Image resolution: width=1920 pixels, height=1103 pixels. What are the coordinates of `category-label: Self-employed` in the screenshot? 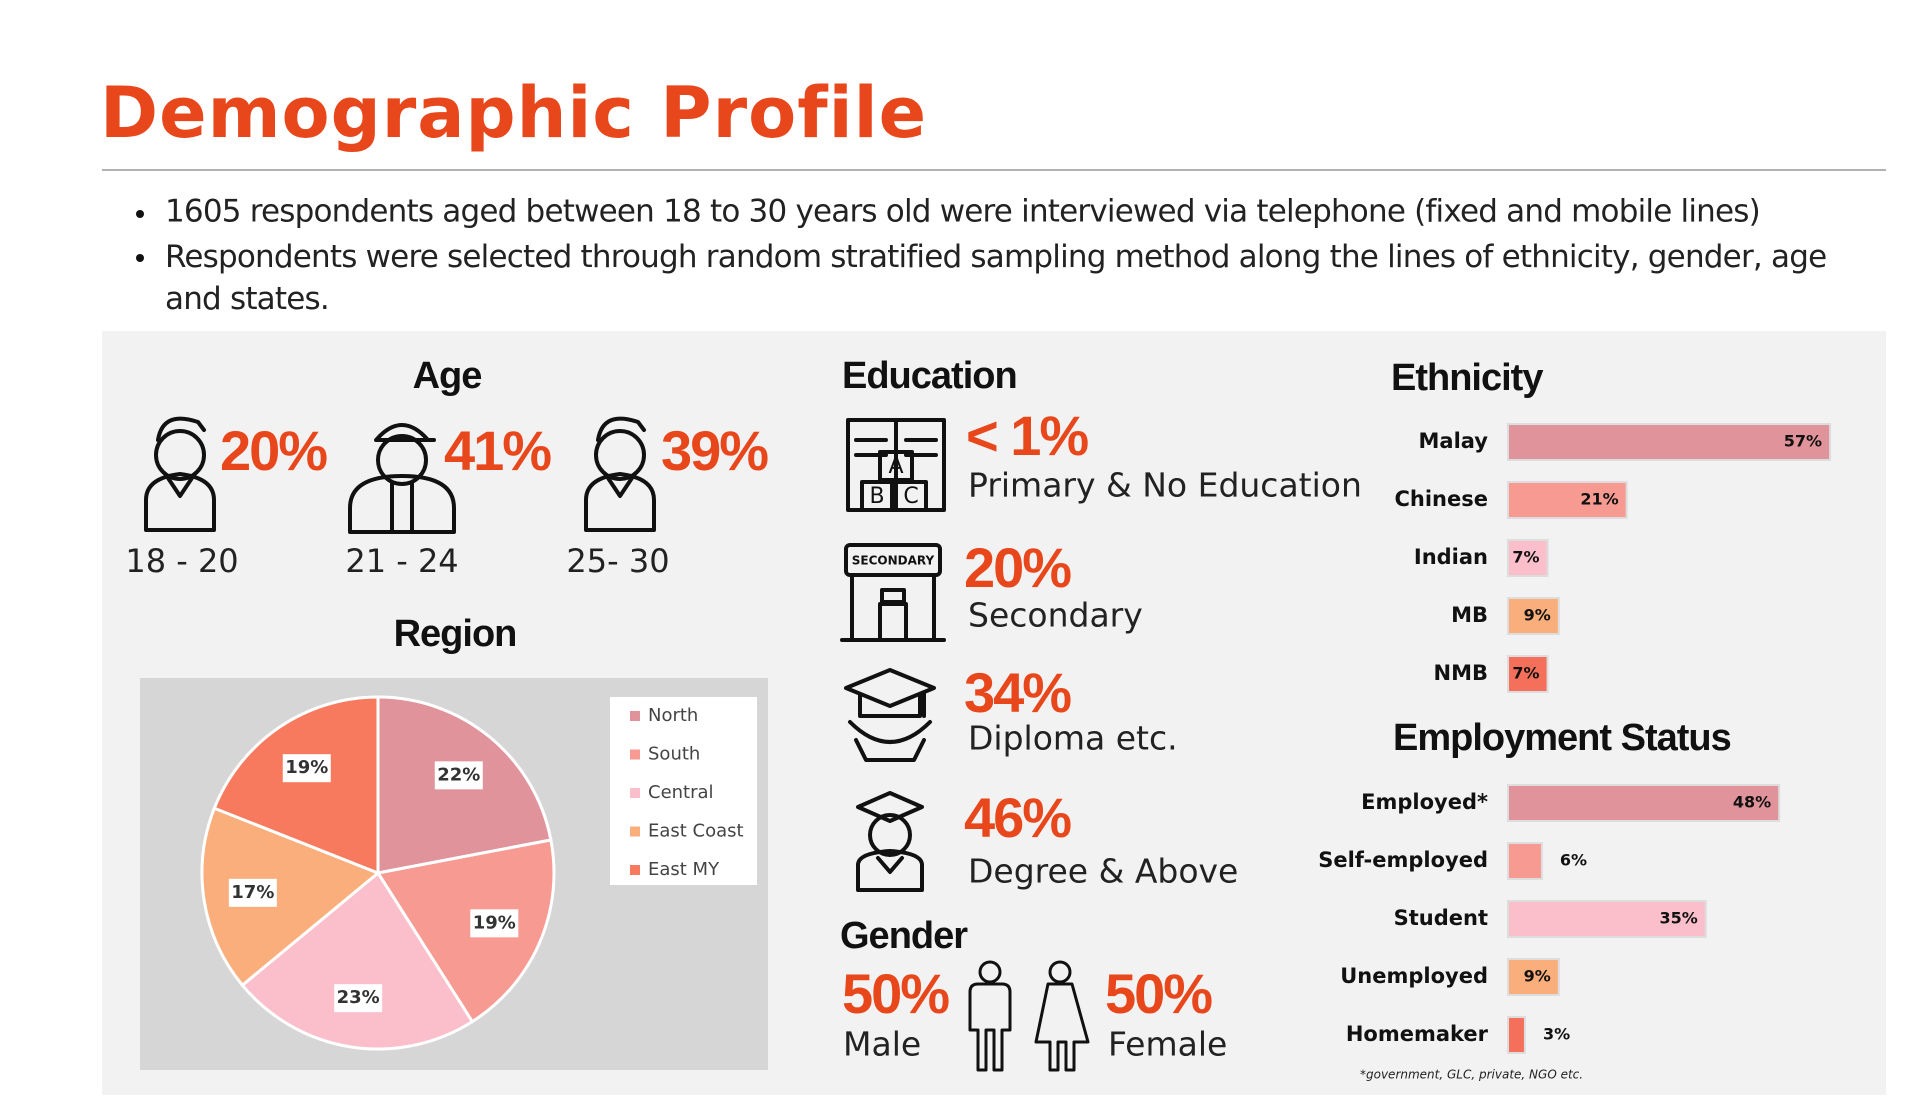 It's located at (1403, 860).